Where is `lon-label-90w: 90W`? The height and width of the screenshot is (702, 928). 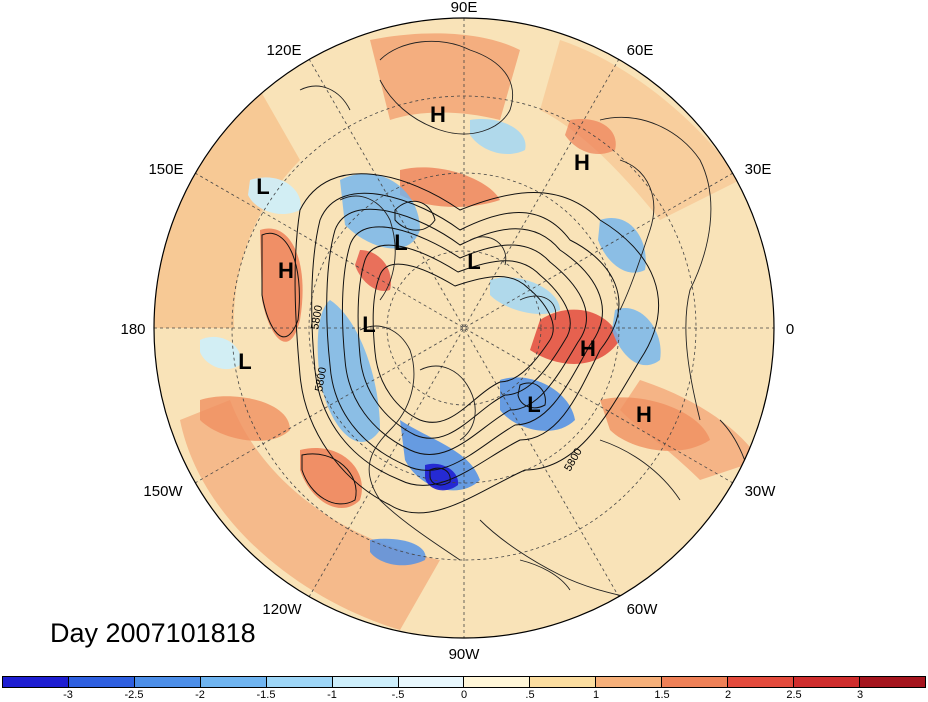 lon-label-90w: 90W is located at coordinates (465, 654).